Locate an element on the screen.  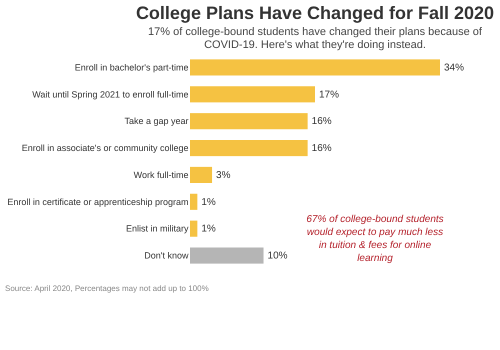
y-tick-label: Enroll in associate's or community college is located at coordinates (105, 148).